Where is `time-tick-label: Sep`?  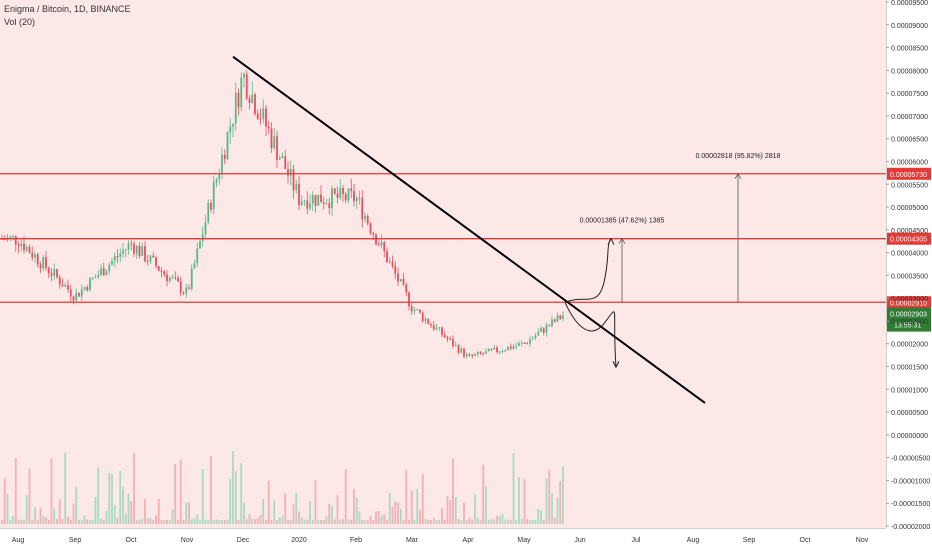
time-tick-label: Sep is located at coordinates (75, 540).